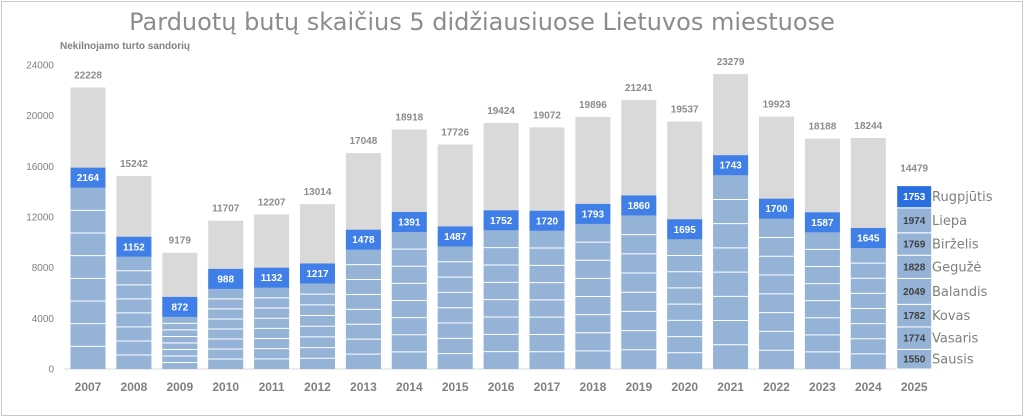 The width and height of the screenshot is (1024, 417). I want to click on month-value-label: 1550, so click(914, 360).